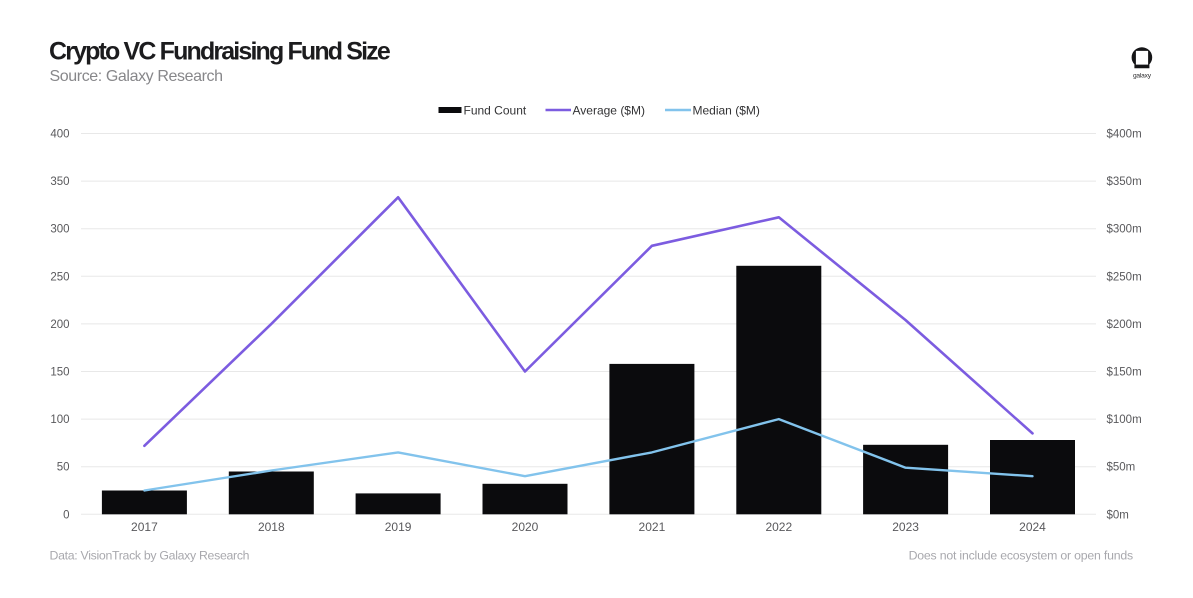 The width and height of the screenshot is (1193, 598). What do you see at coordinates (1124, 230) in the screenshot?
I see `svg-text: $300m` at bounding box center [1124, 230].